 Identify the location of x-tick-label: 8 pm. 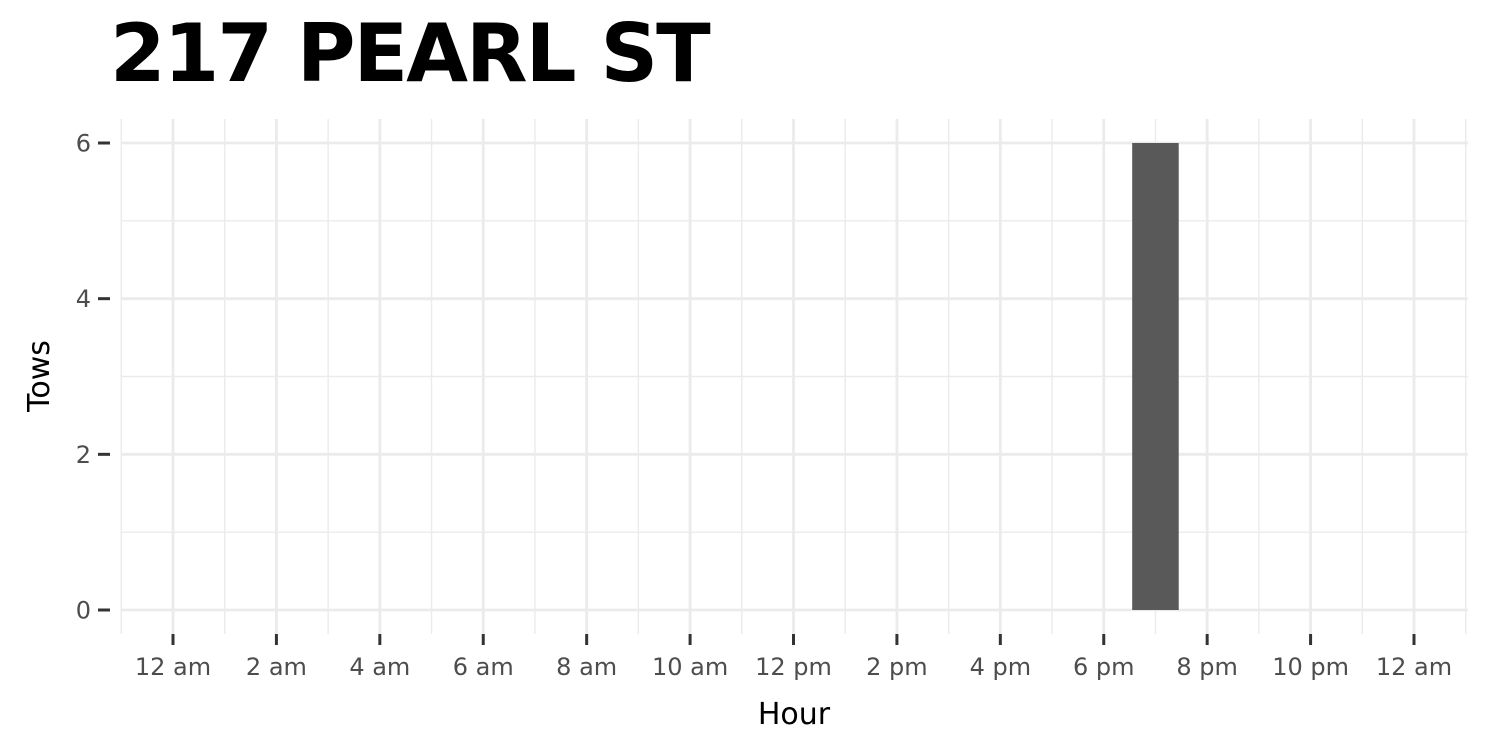
(1207, 667).